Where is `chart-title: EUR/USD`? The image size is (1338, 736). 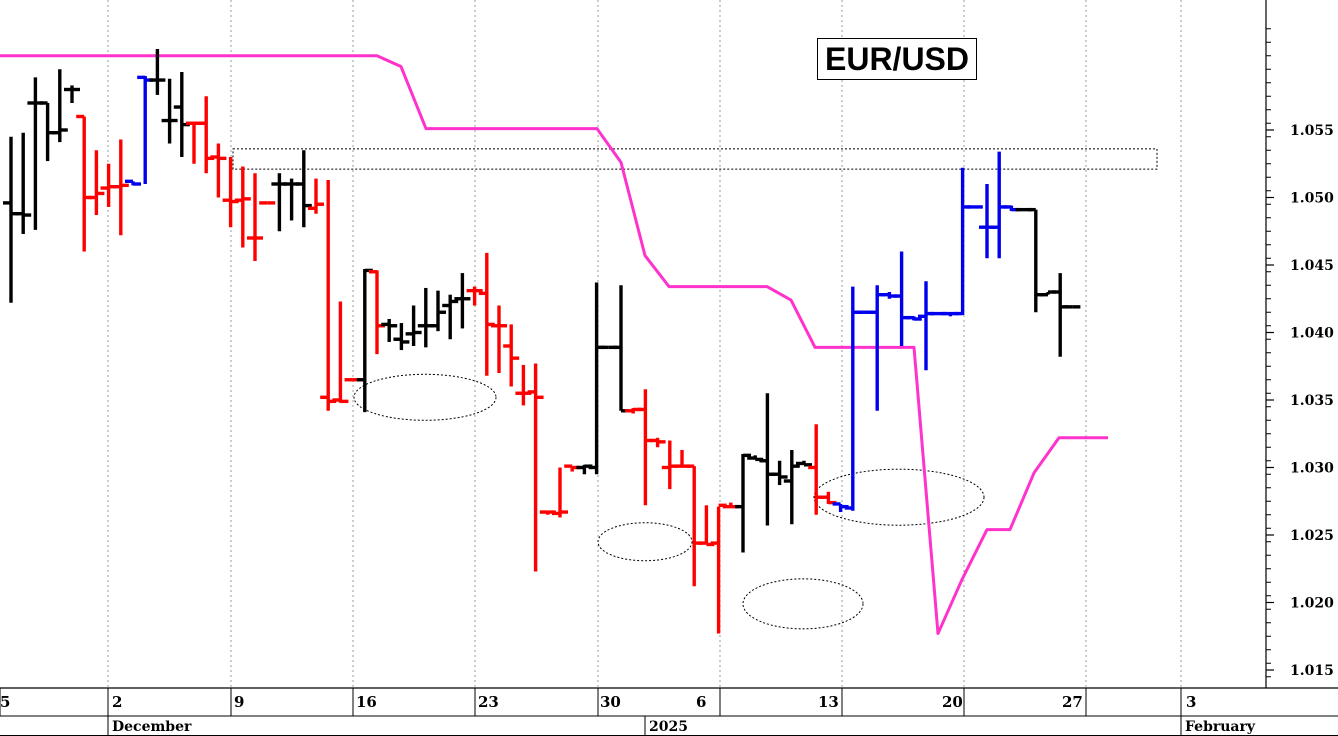 chart-title: EUR/USD is located at coordinates (897, 59).